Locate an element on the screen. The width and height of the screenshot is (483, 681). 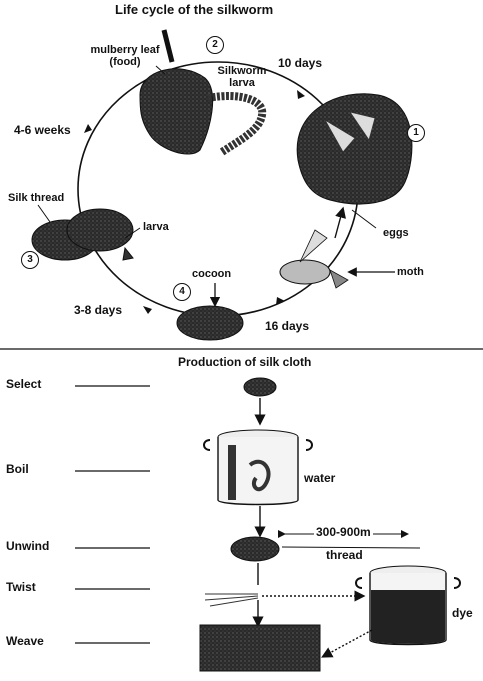
duration-10-days: 10 days is located at coordinates (300, 63).